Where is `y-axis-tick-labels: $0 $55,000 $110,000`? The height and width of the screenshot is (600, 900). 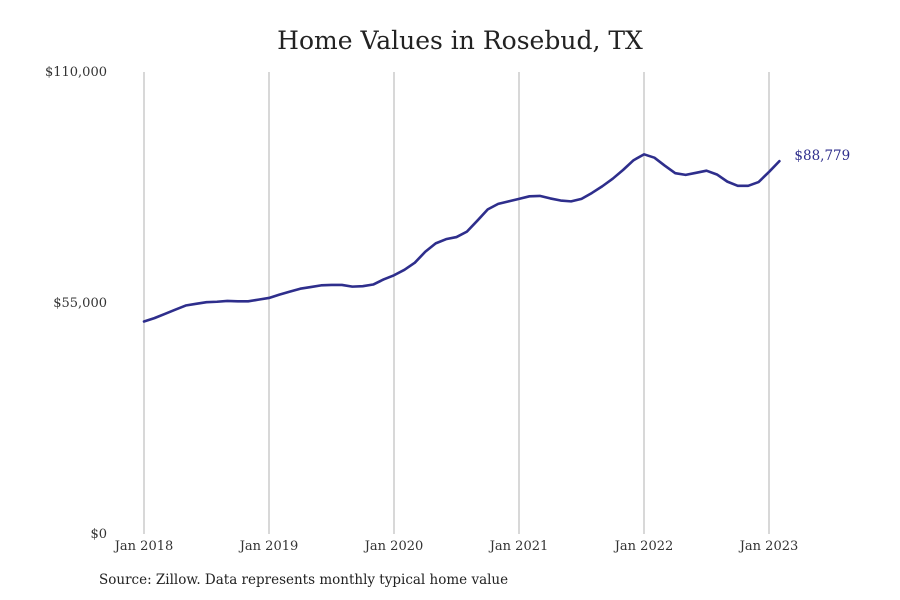
y-axis-tick-labels: $0 $55,000 $110,000 is located at coordinates (76, 303).